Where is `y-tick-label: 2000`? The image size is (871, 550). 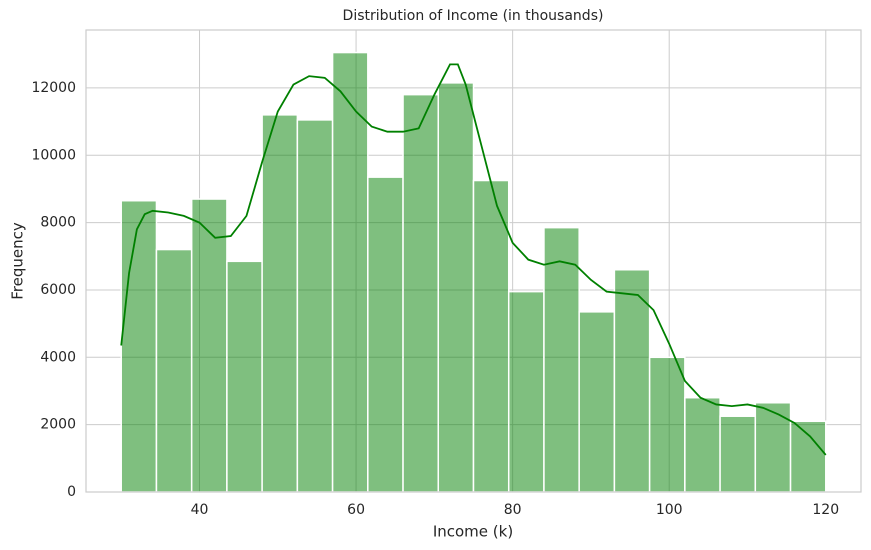
y-tick-label: 2000 is located at coordinates (58, 425).